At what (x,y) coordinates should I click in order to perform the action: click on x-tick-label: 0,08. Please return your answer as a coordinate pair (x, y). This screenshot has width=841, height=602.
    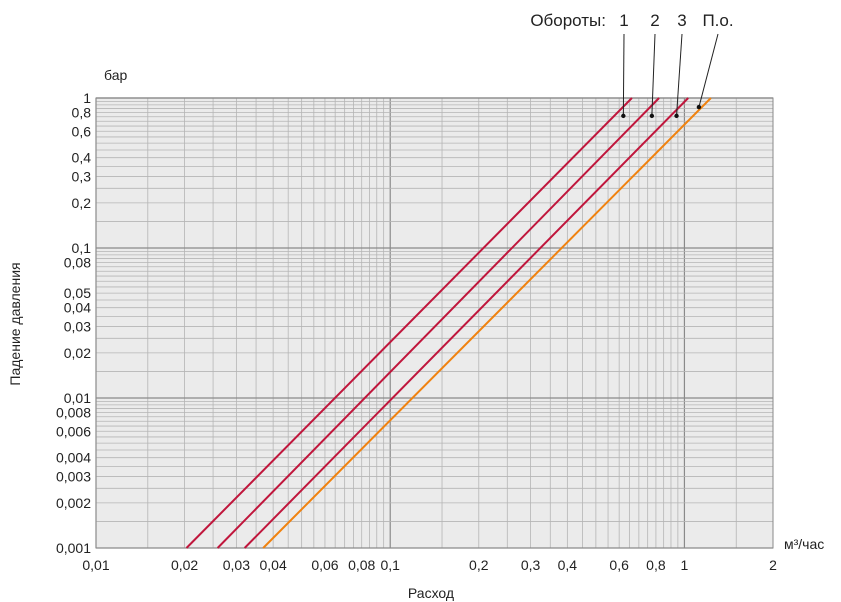
    Looking at the image, I should click on (361, 565).